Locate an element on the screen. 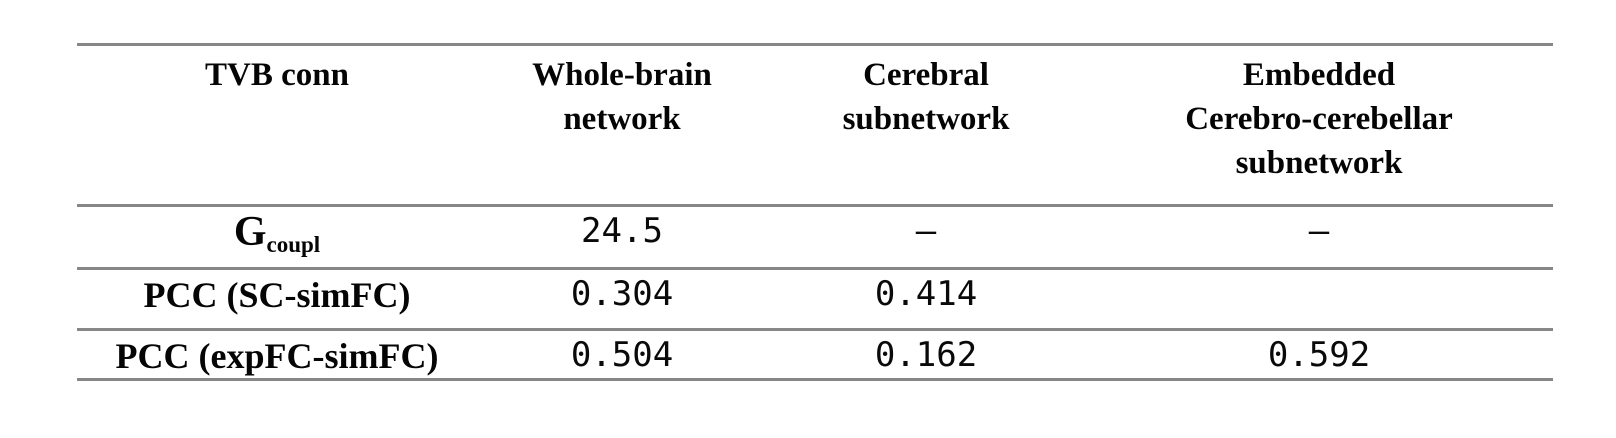 This screenshot has width=1616, height=438. cell-gcoupl-whole-brain: 24.5 is located at coordinates (622, 231).